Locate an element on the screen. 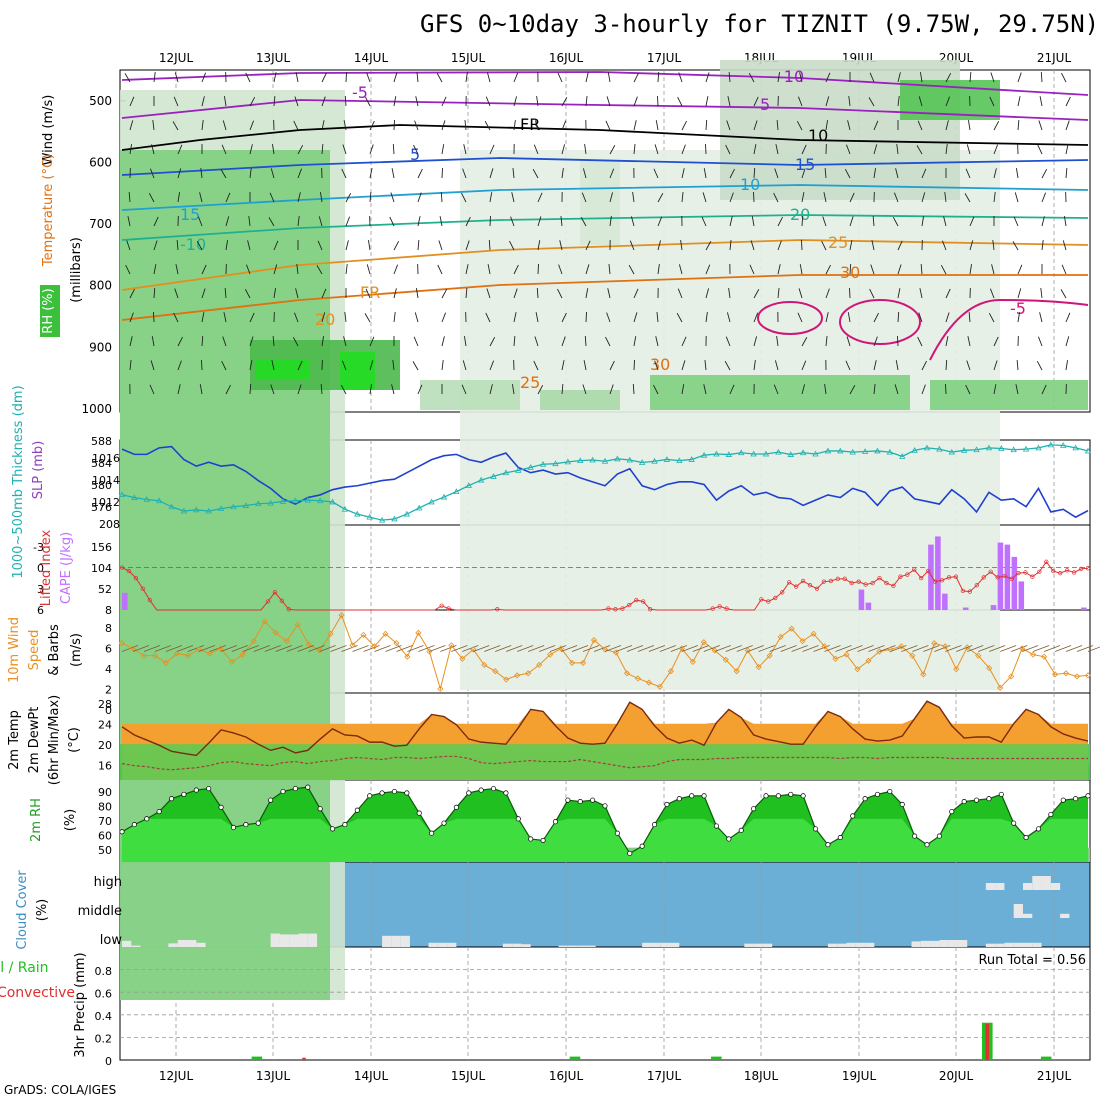 Image resolution: width=1100 pixels, height=1100 pixels. temp-axis-label-1: 2m Temp is located at coordinates (14, 740).